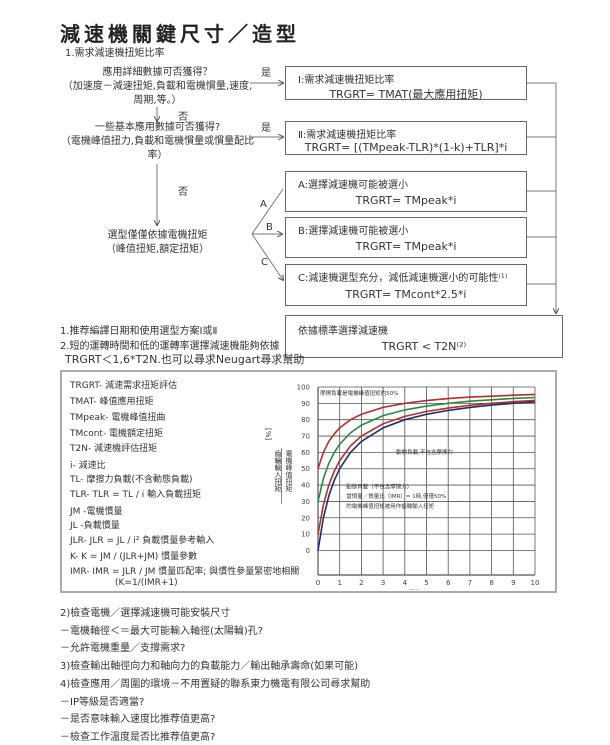  I want to click on question-1: 應用詳細數據可否獲得？ （加速度－減速扭矩,負載和電機慣量,速度, 周期,等。）, so click(157, 87).